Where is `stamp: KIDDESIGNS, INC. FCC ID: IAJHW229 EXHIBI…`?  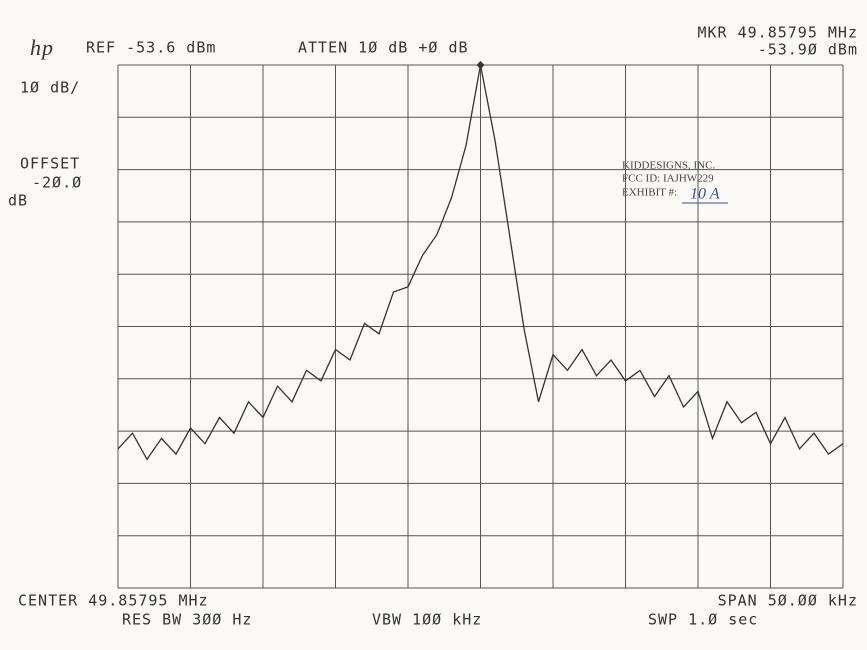
stamp: KIDDESIGNS, INC. FCC ID: IAJHW229 EXHIBI… is located at coordinates (673, 182).